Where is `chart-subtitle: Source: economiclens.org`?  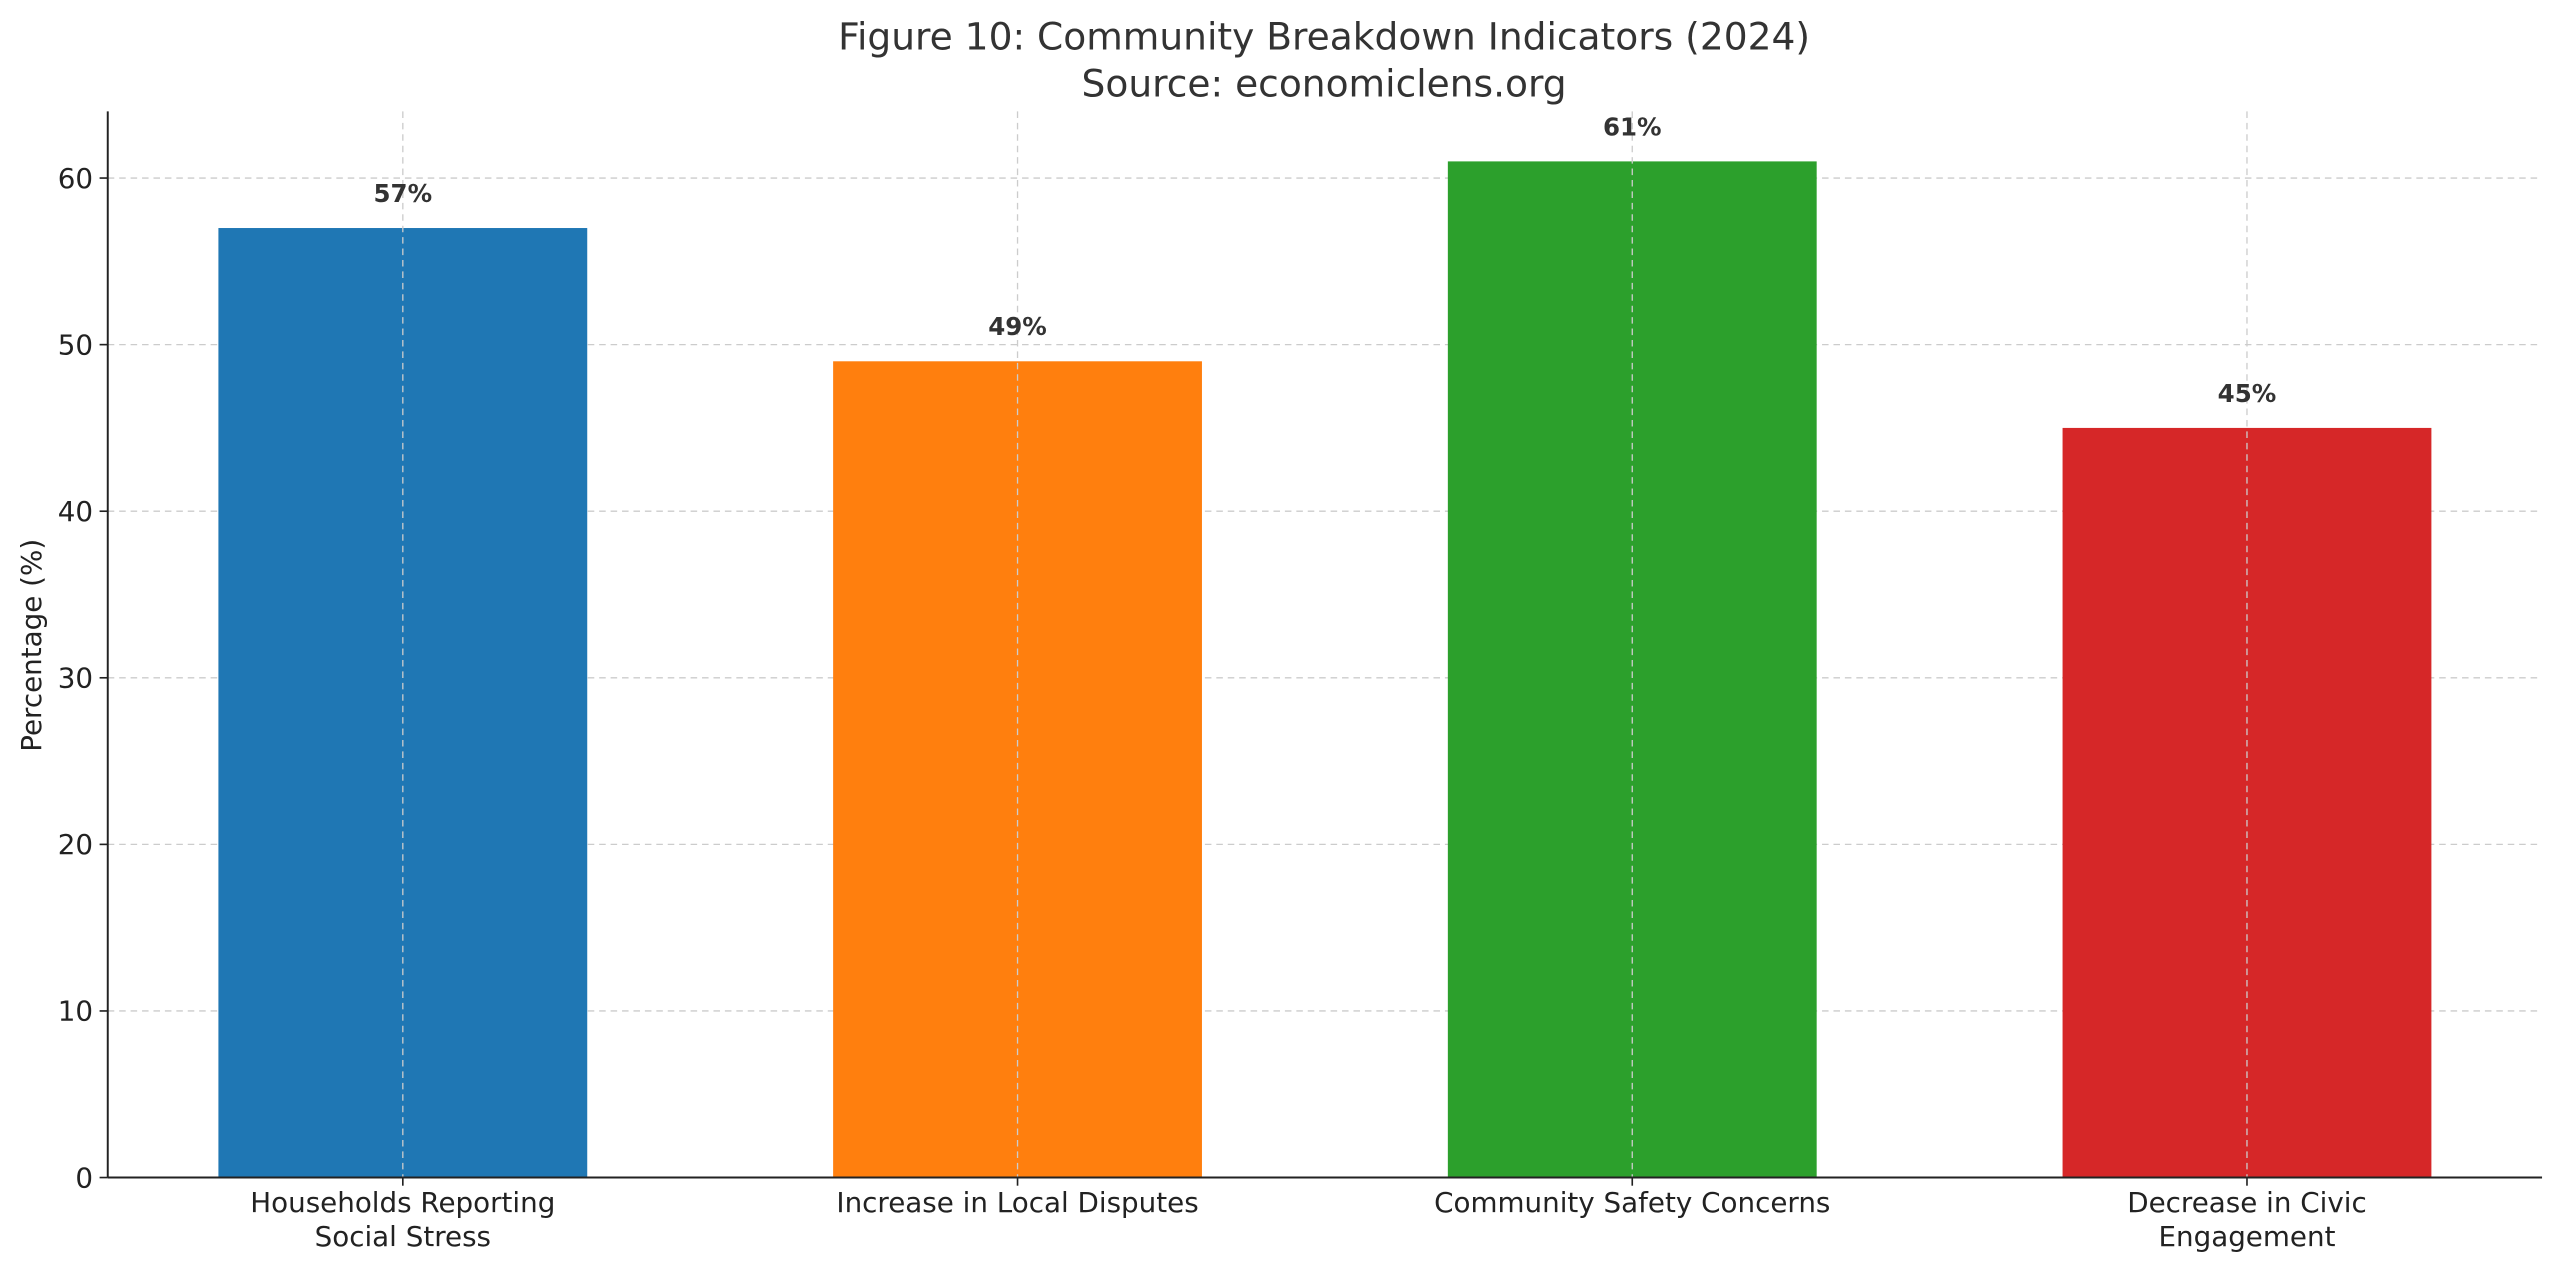 chart-subtitle: Source: economiclens.org is located at coordinates (1324, 84).